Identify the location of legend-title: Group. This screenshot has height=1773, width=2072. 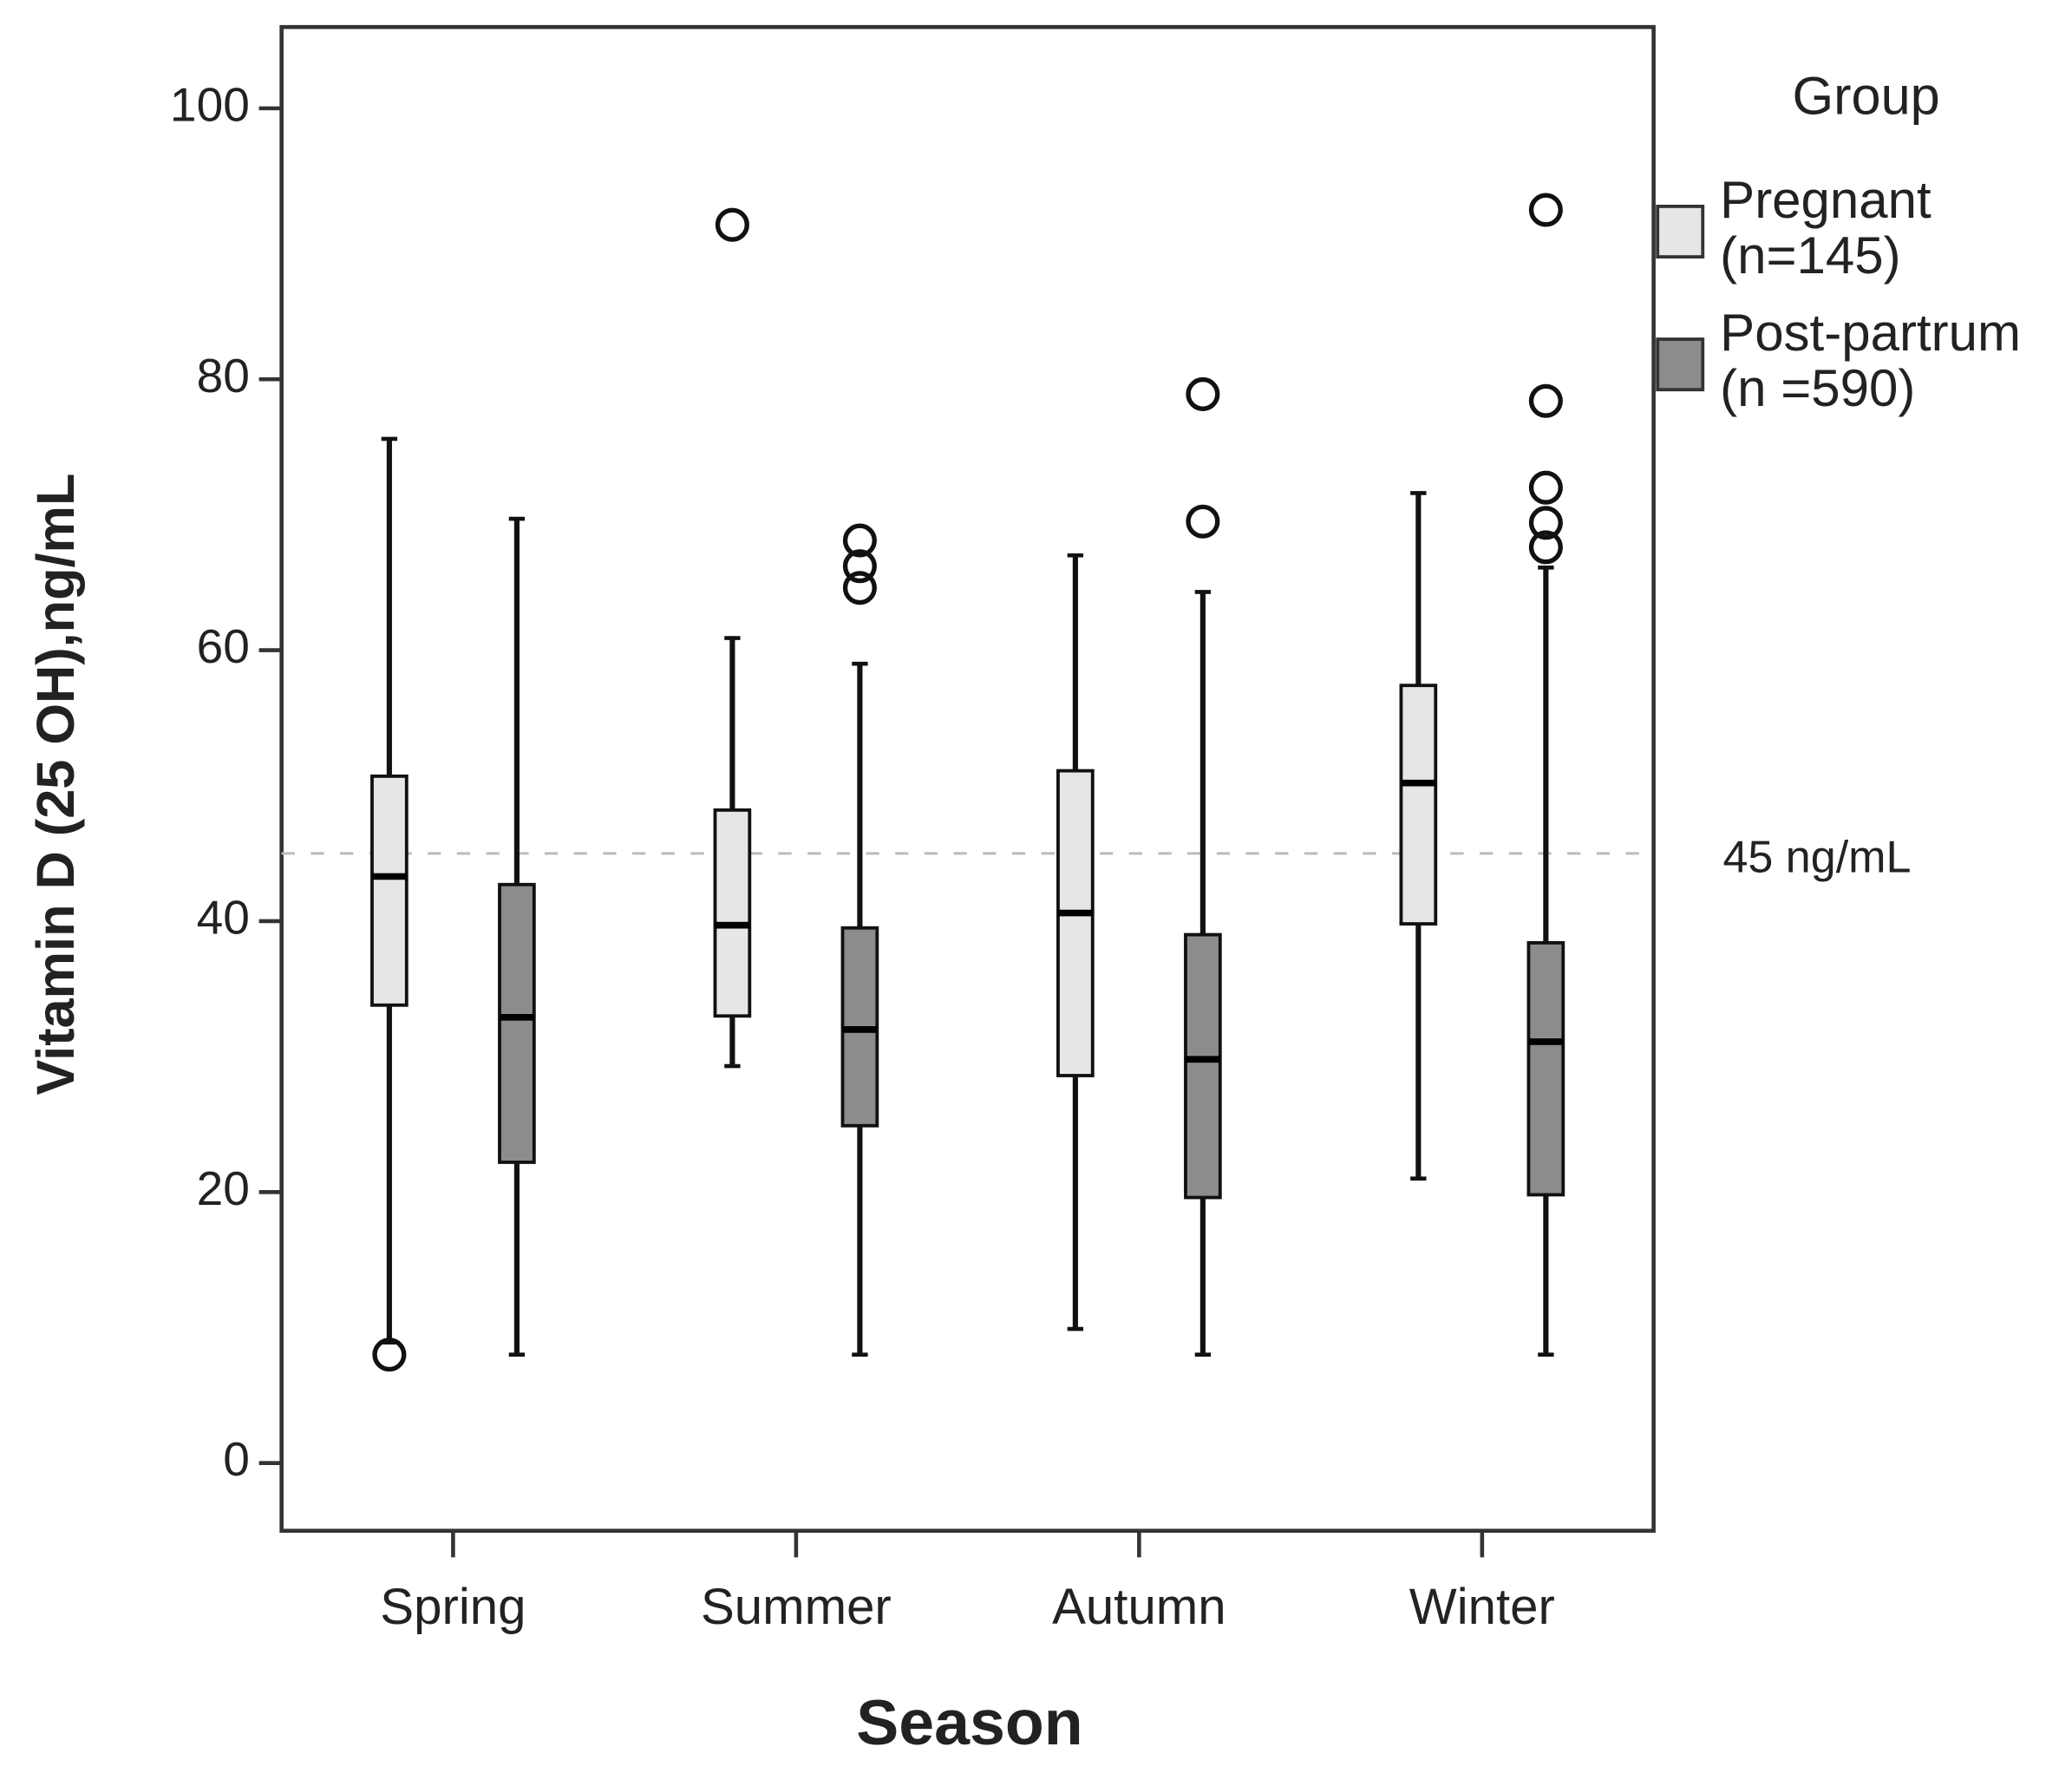
(1866, 96).